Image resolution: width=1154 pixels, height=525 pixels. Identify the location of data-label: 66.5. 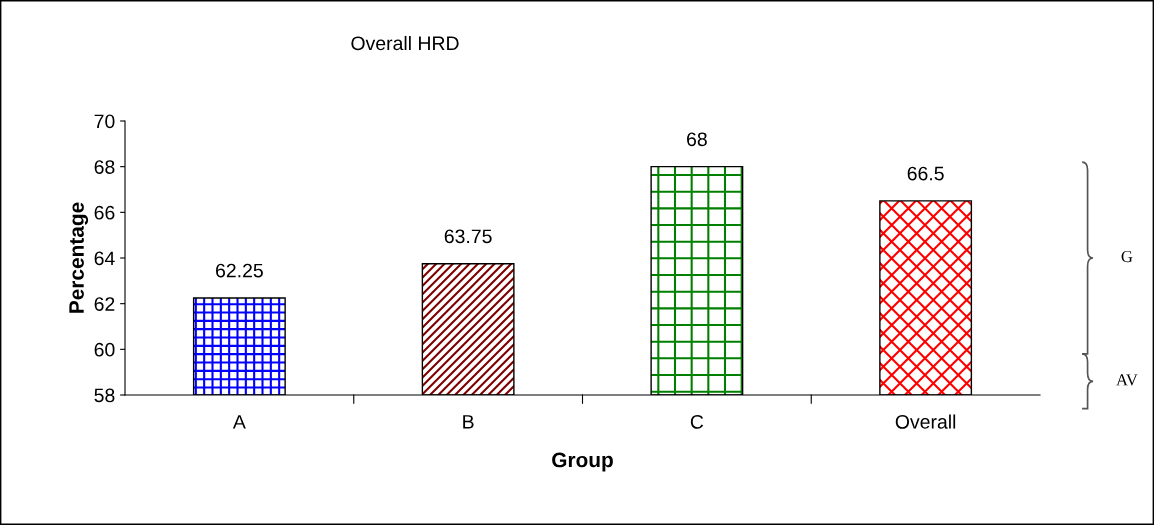
(925, 173).